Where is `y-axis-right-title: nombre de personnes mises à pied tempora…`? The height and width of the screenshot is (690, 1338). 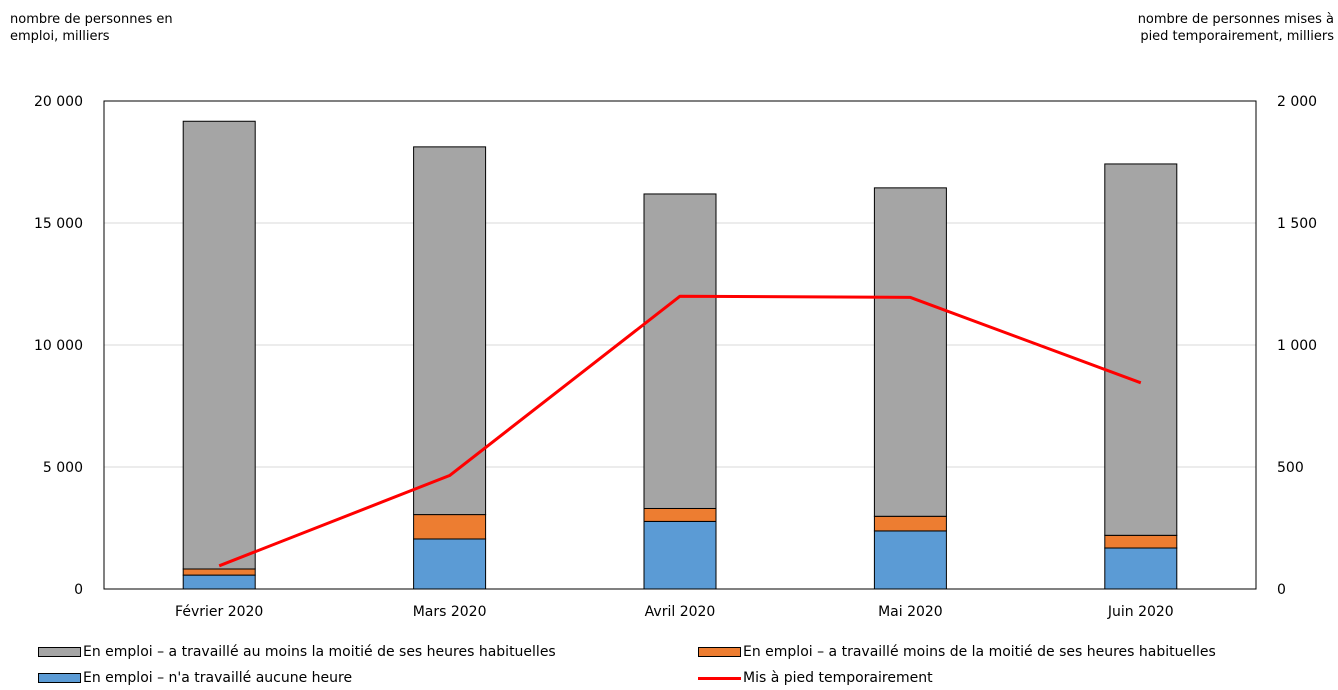
y-axis-right-title: nombre de personnes mises à pied tempora… is located at coordinates (1184, 28).